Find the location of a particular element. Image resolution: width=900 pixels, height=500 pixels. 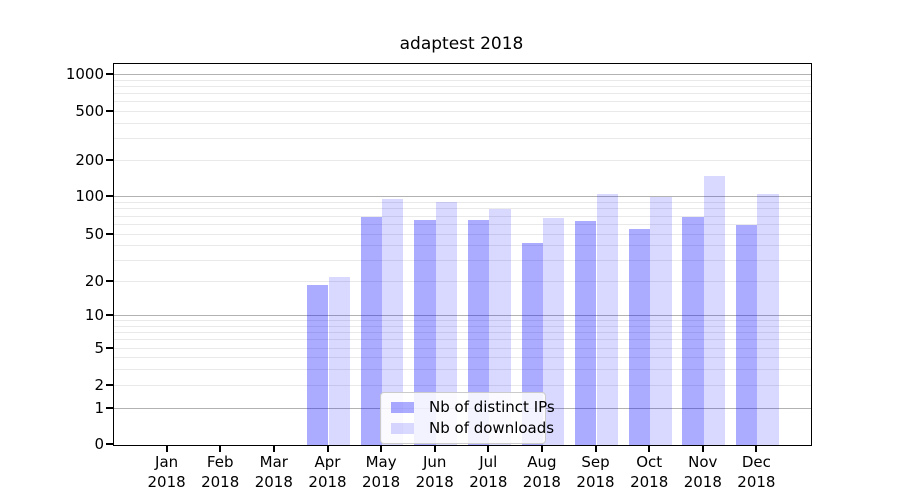

x-tick-label-apr: Apr 2018 is located at coordinates (327, 472).